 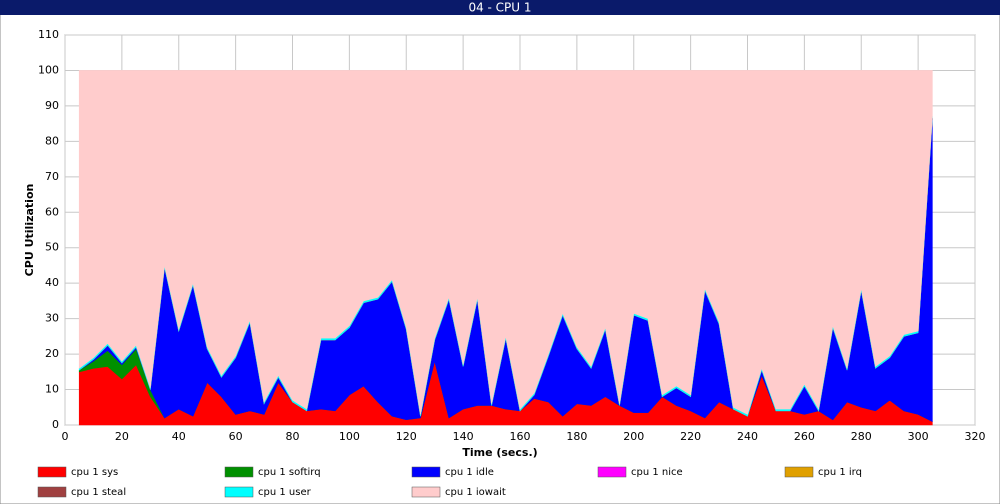 What do you see at coordinates (52, 318) in the screenshot?
I see `y-tick-label: 30` at bounding box center [52, 318].